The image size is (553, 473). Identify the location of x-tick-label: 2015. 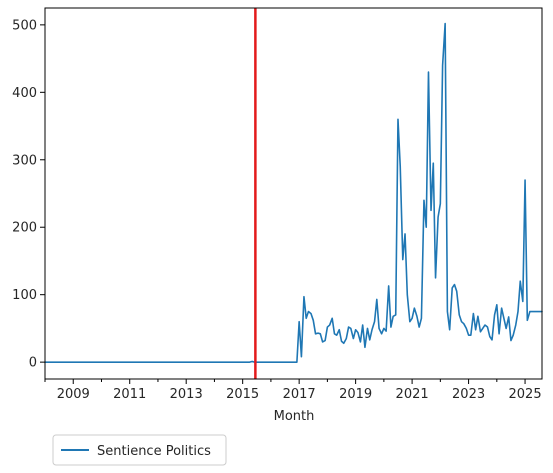
(242, 394).